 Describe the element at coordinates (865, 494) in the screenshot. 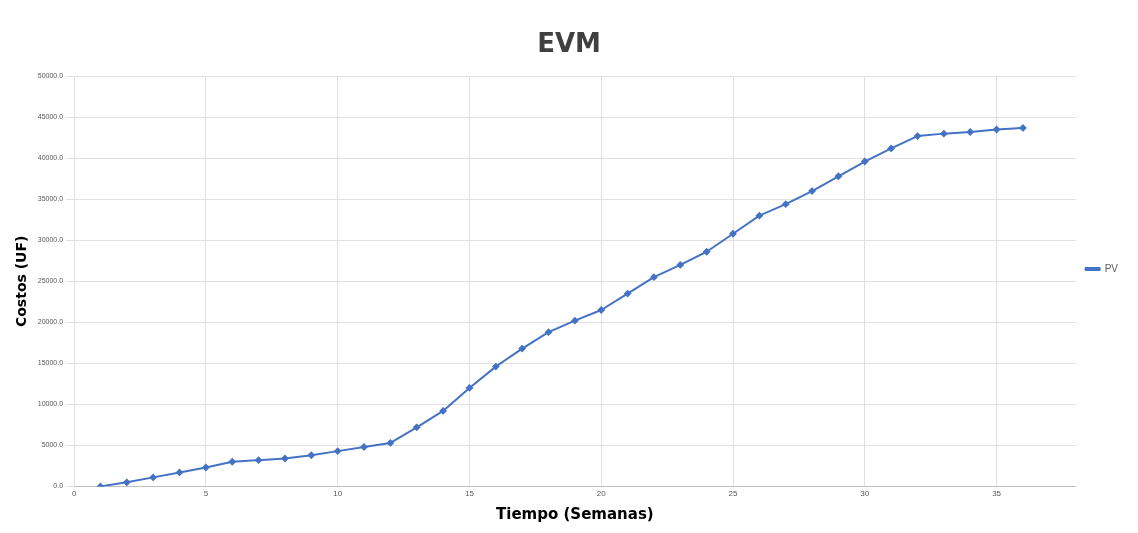

I see `x-tick-label: 30` at that location.